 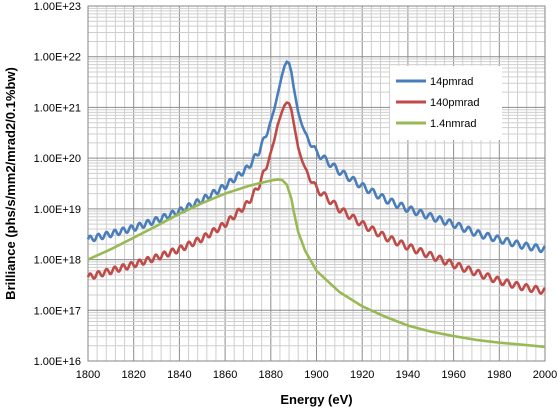 I want to click on legend-item-140pmrad: 140pmrad, so click(x=438, y=103).